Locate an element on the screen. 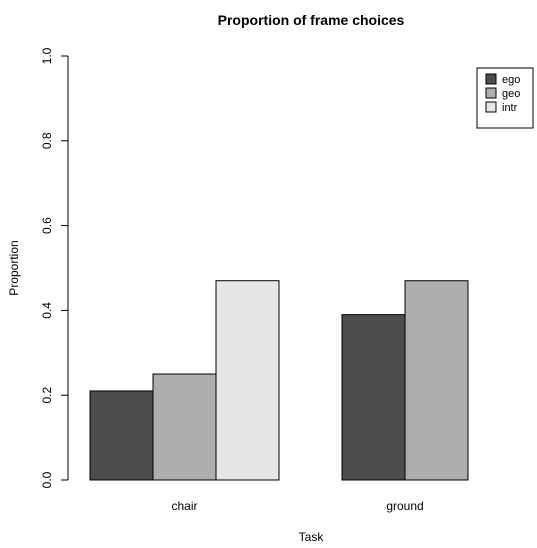 The width and height of the screenshot is (537, 548). bar-geo-chair is located at coordinates (184, 427).